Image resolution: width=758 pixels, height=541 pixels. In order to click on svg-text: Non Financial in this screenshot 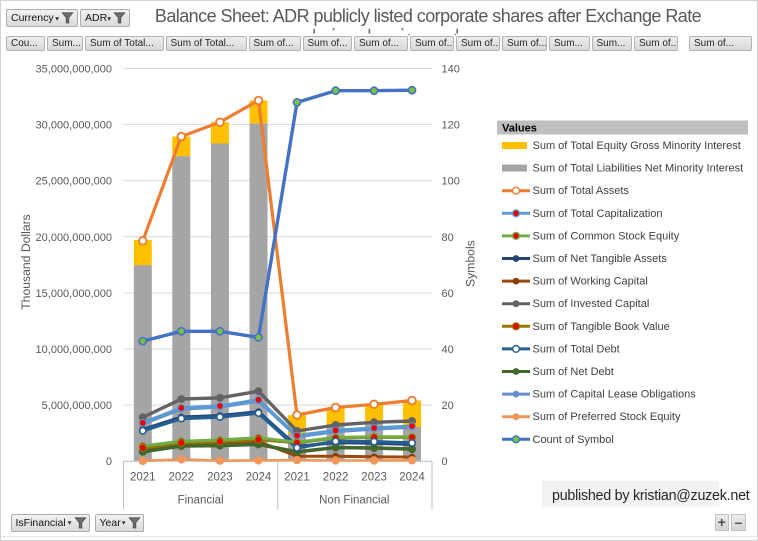, I will do `click(354, 501)`.